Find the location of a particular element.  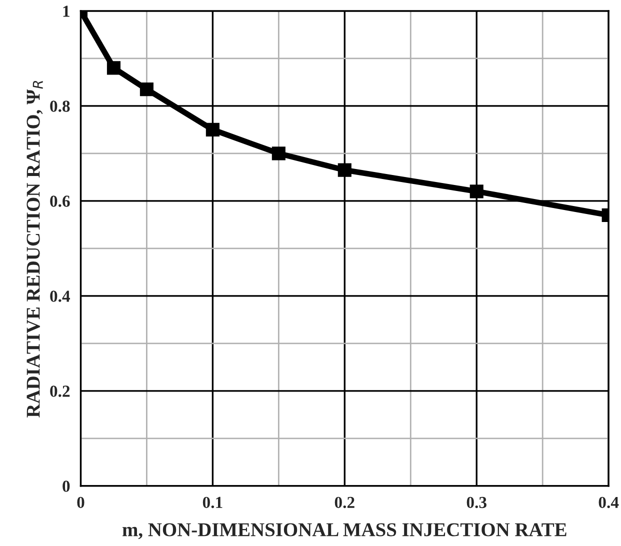

y-tick-label: 1 is located at coordinates (66, 11).